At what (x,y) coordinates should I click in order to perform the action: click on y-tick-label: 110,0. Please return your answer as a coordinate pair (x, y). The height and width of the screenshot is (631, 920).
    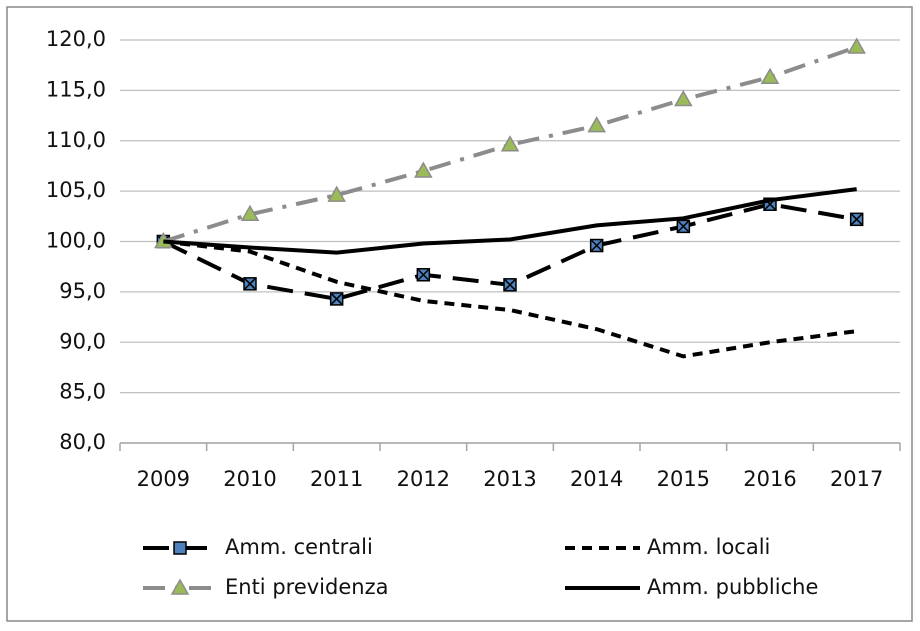
    Looking at the image, I should click on (76, 140).